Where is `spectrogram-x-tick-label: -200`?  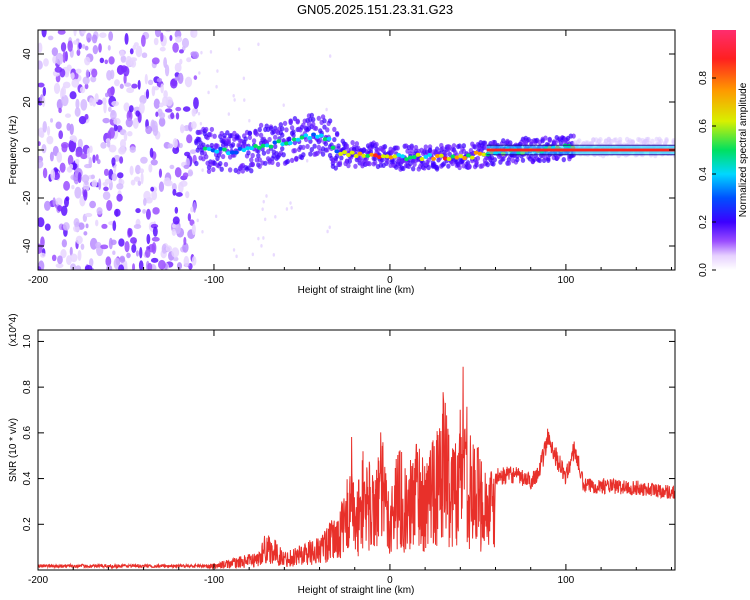
spectrogram-x-tick-label: -200 is located at coordinates (38, 280).